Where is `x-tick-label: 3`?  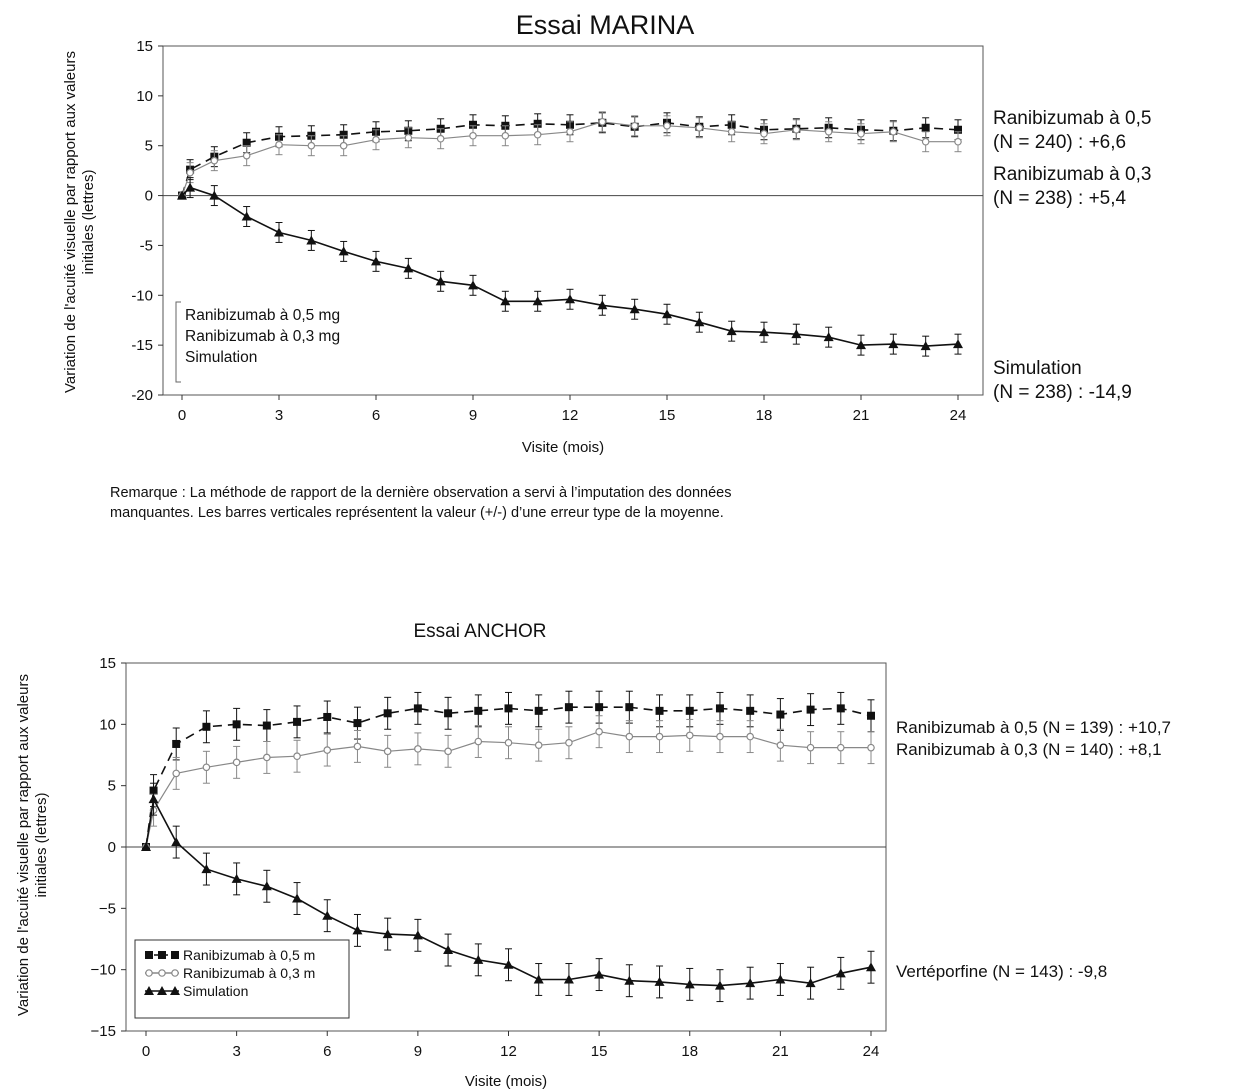 x-tick-label: 3 is located at coordinates (236, 1051).